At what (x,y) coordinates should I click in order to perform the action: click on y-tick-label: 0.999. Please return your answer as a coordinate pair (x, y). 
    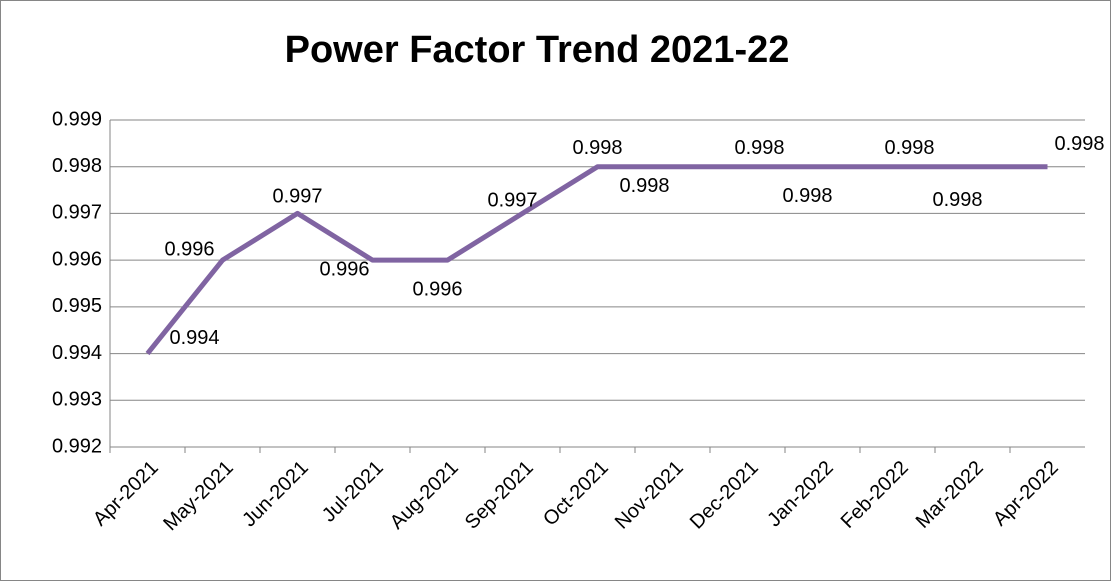
    Looking at the image, I should click on (77, 119).